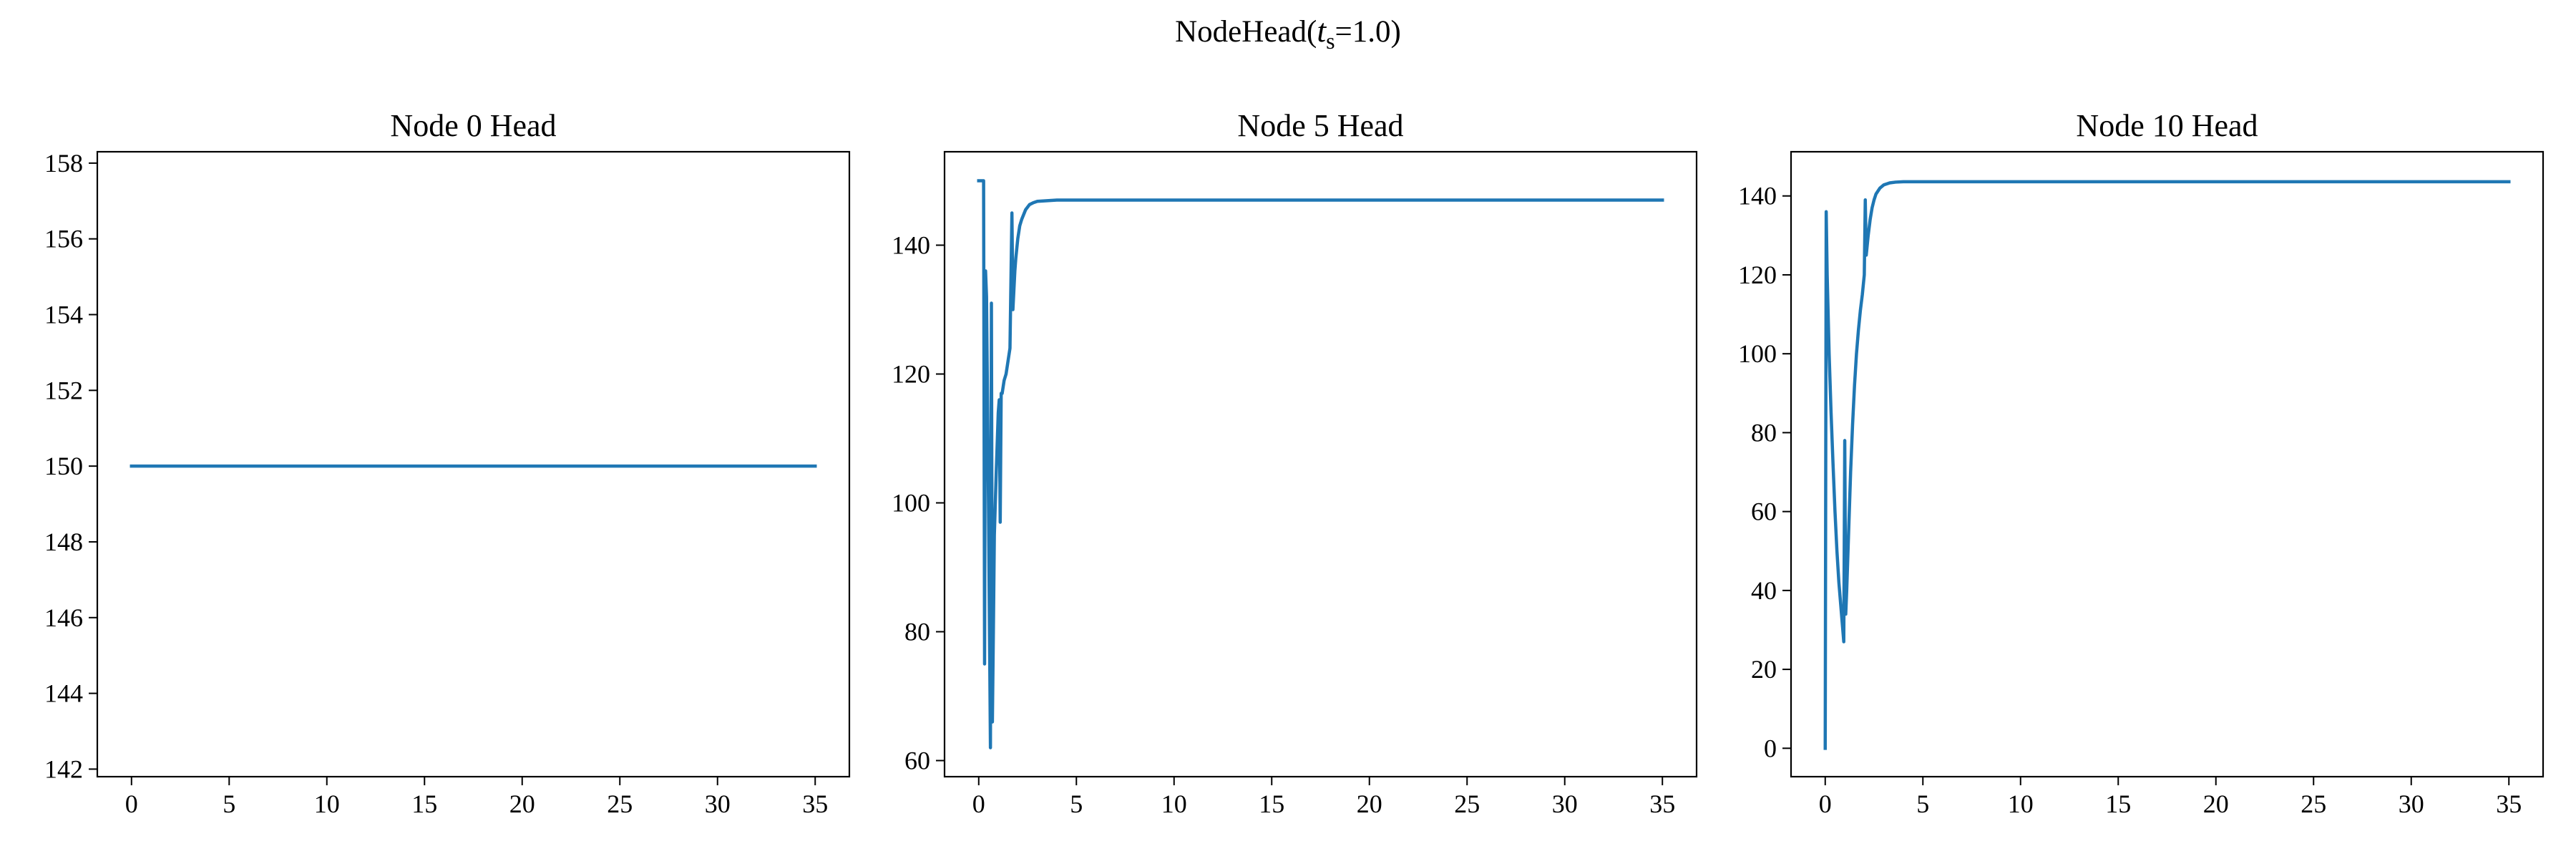 The width and height of the screenshot is (2576, 859). What do you see at coordinates (63, 768) in the screenshot?
I see `y-tick-label: 142` at bounding box center [63, 768].